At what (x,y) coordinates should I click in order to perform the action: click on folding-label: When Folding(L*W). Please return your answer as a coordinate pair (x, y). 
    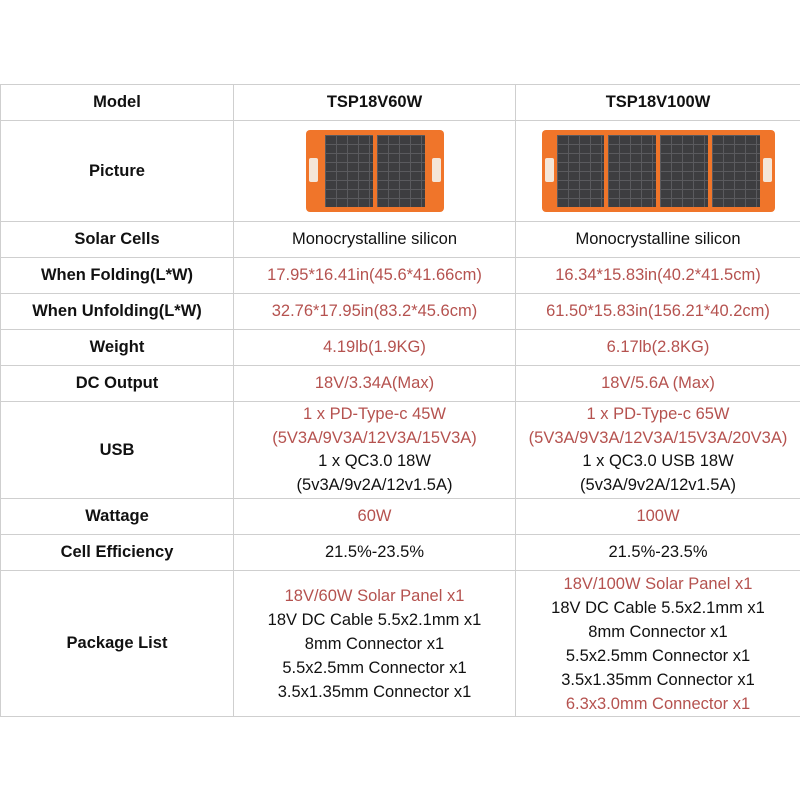
    Looking at the image, I should click on (117, 275).